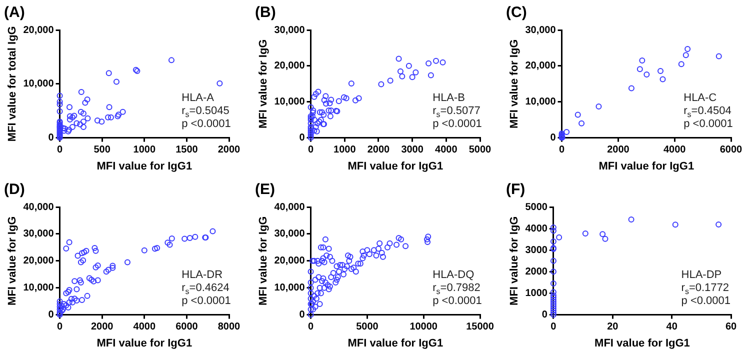  I want to click on x-tick-label: 60, so click(731, 327).